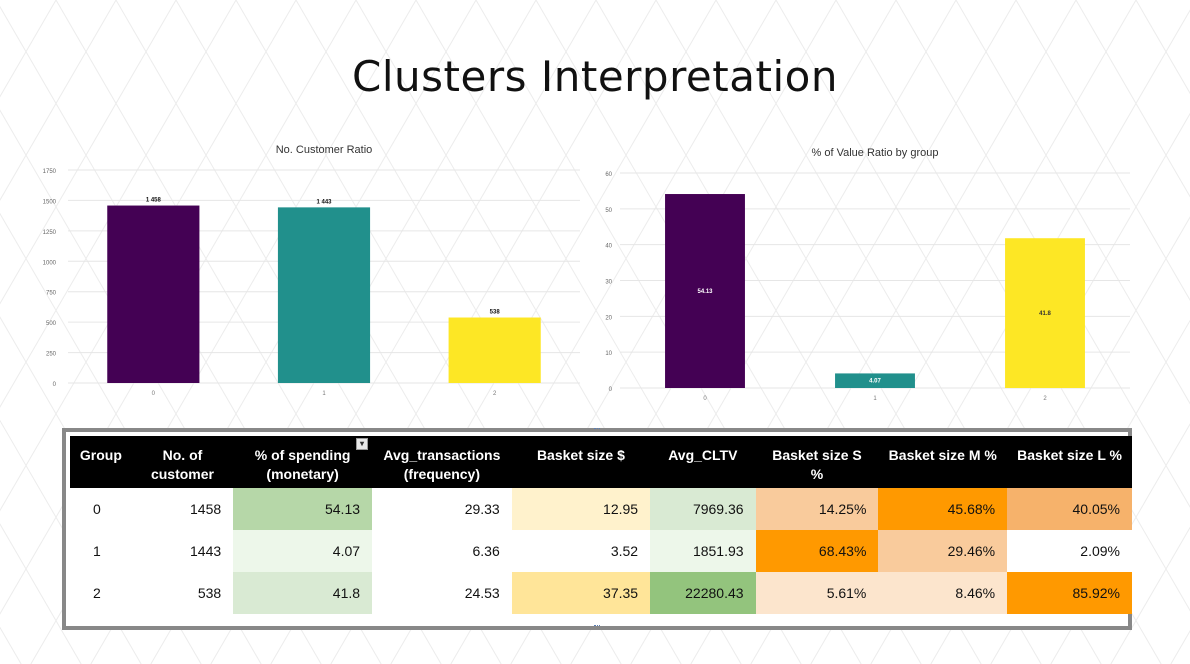 This screenshot has width=1190, height=664. Describe the element at coordinates (303, 593) in the screenshot. I see `table-cell: 41.8` at that location.